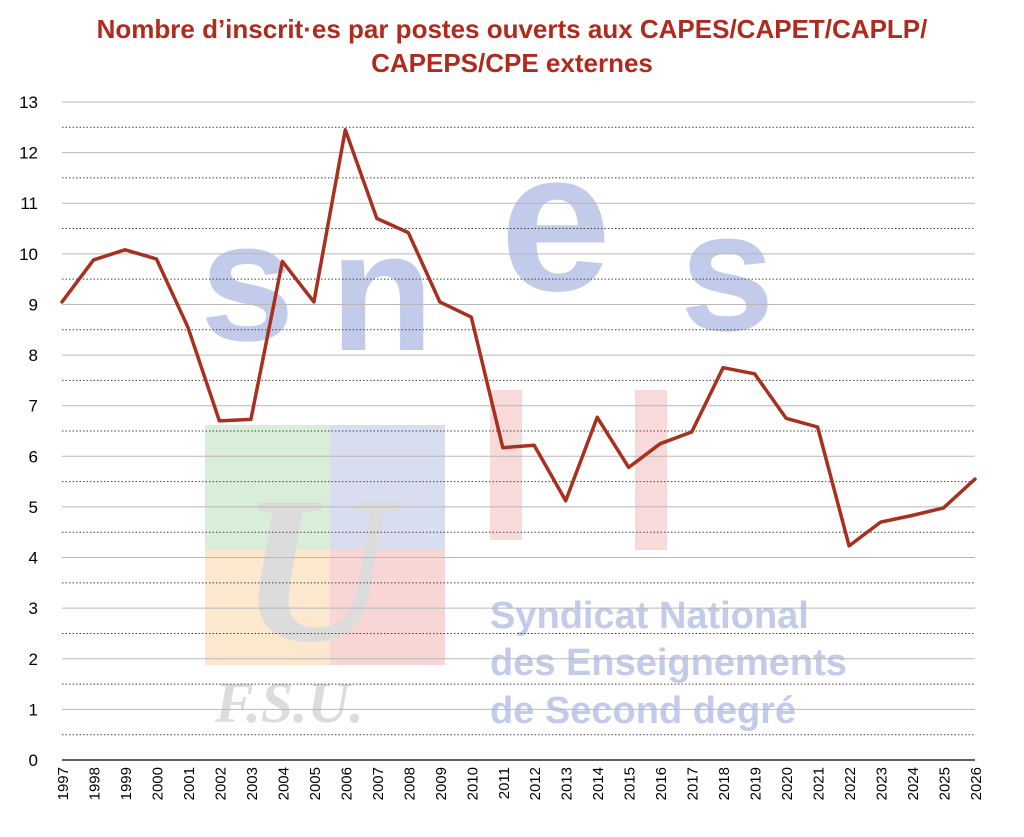 The width and height of the screenshot is (1024, 837). I want to click on watermark-block-green, so click(267, 487).